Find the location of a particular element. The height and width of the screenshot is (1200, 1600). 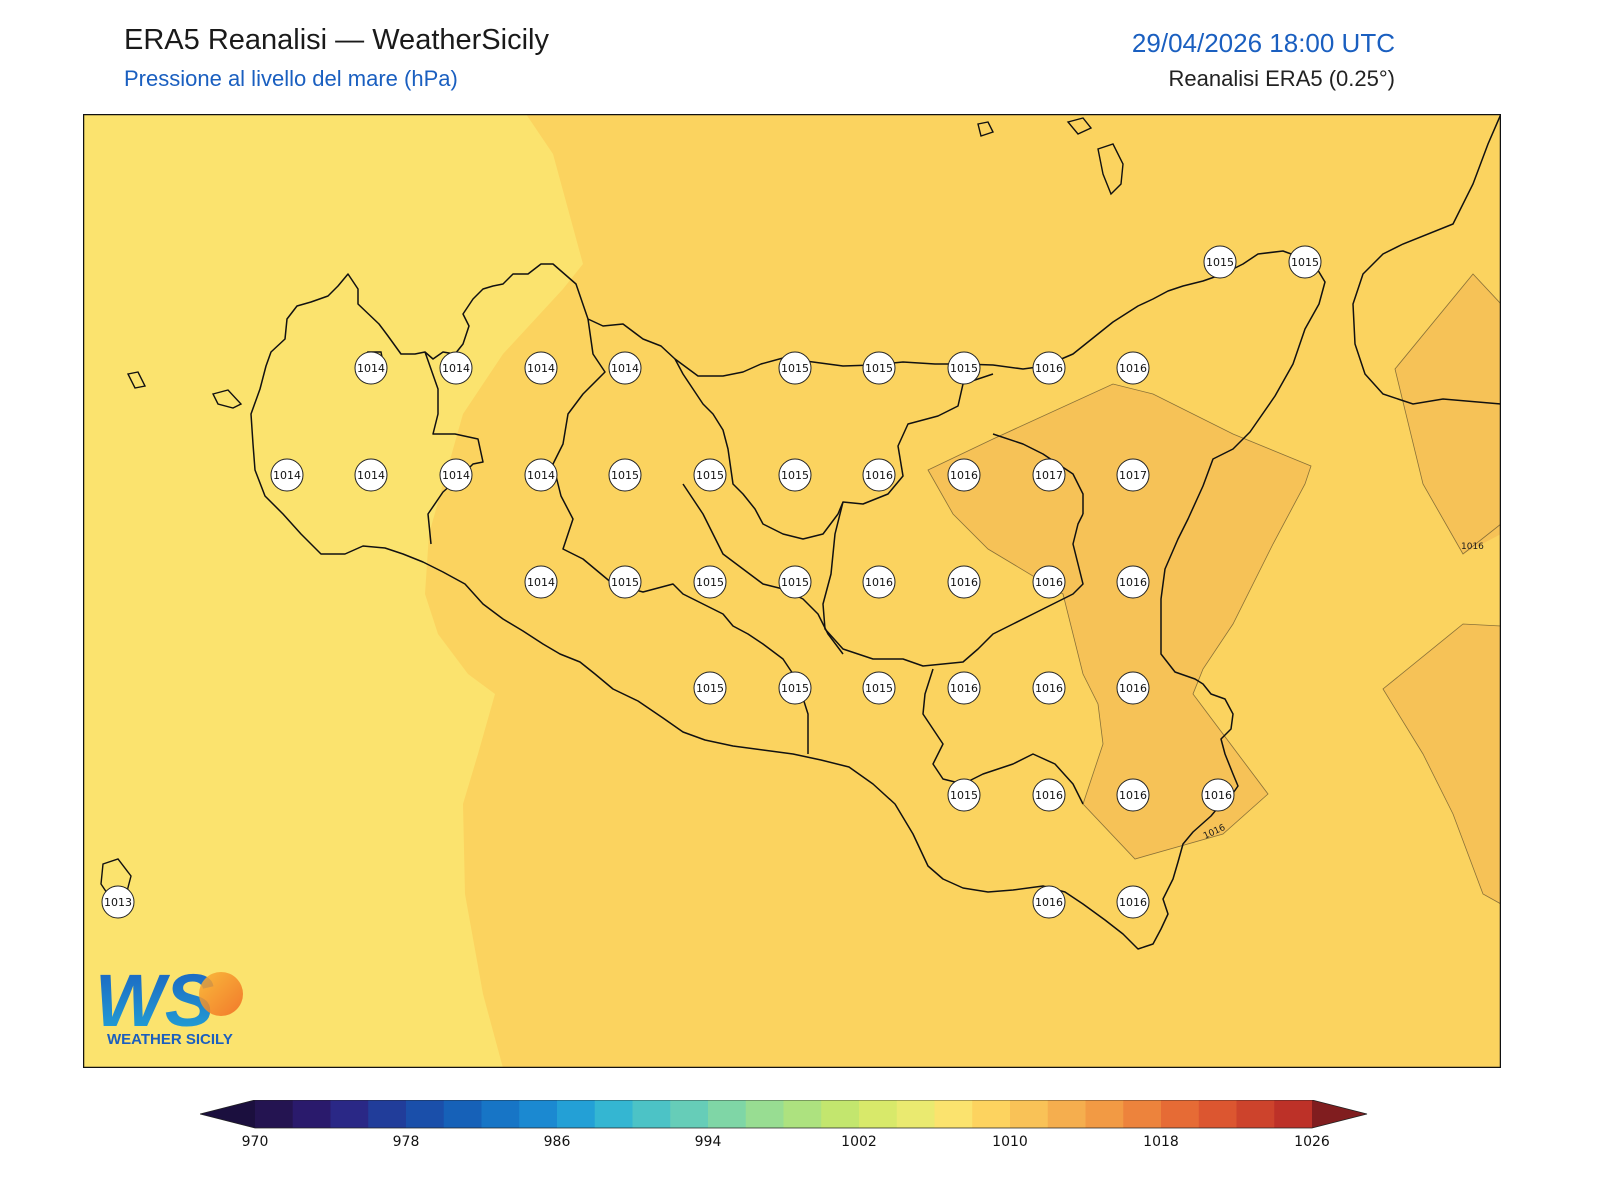

calabria-coastline is located at coordinates (1426, 259).